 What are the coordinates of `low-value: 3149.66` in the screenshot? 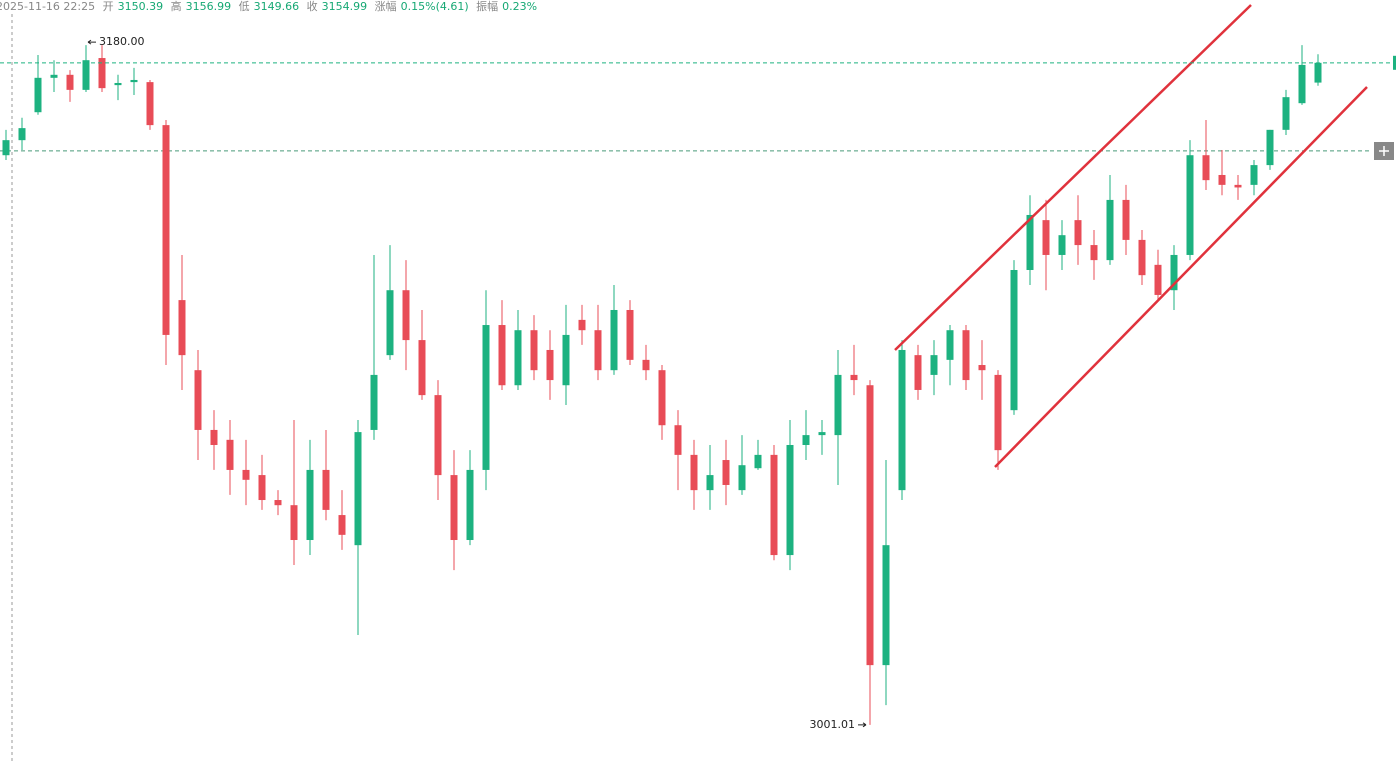 It's located at (276, 6).